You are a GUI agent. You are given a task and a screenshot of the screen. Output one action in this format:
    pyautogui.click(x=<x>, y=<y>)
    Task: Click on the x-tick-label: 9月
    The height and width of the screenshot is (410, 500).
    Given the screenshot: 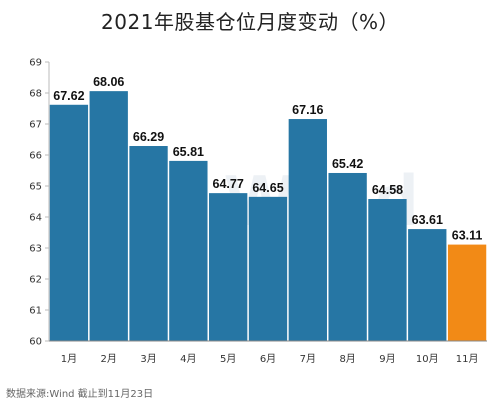 What is the action you would take?
    pyautogui.click(x=387, y=359)
    